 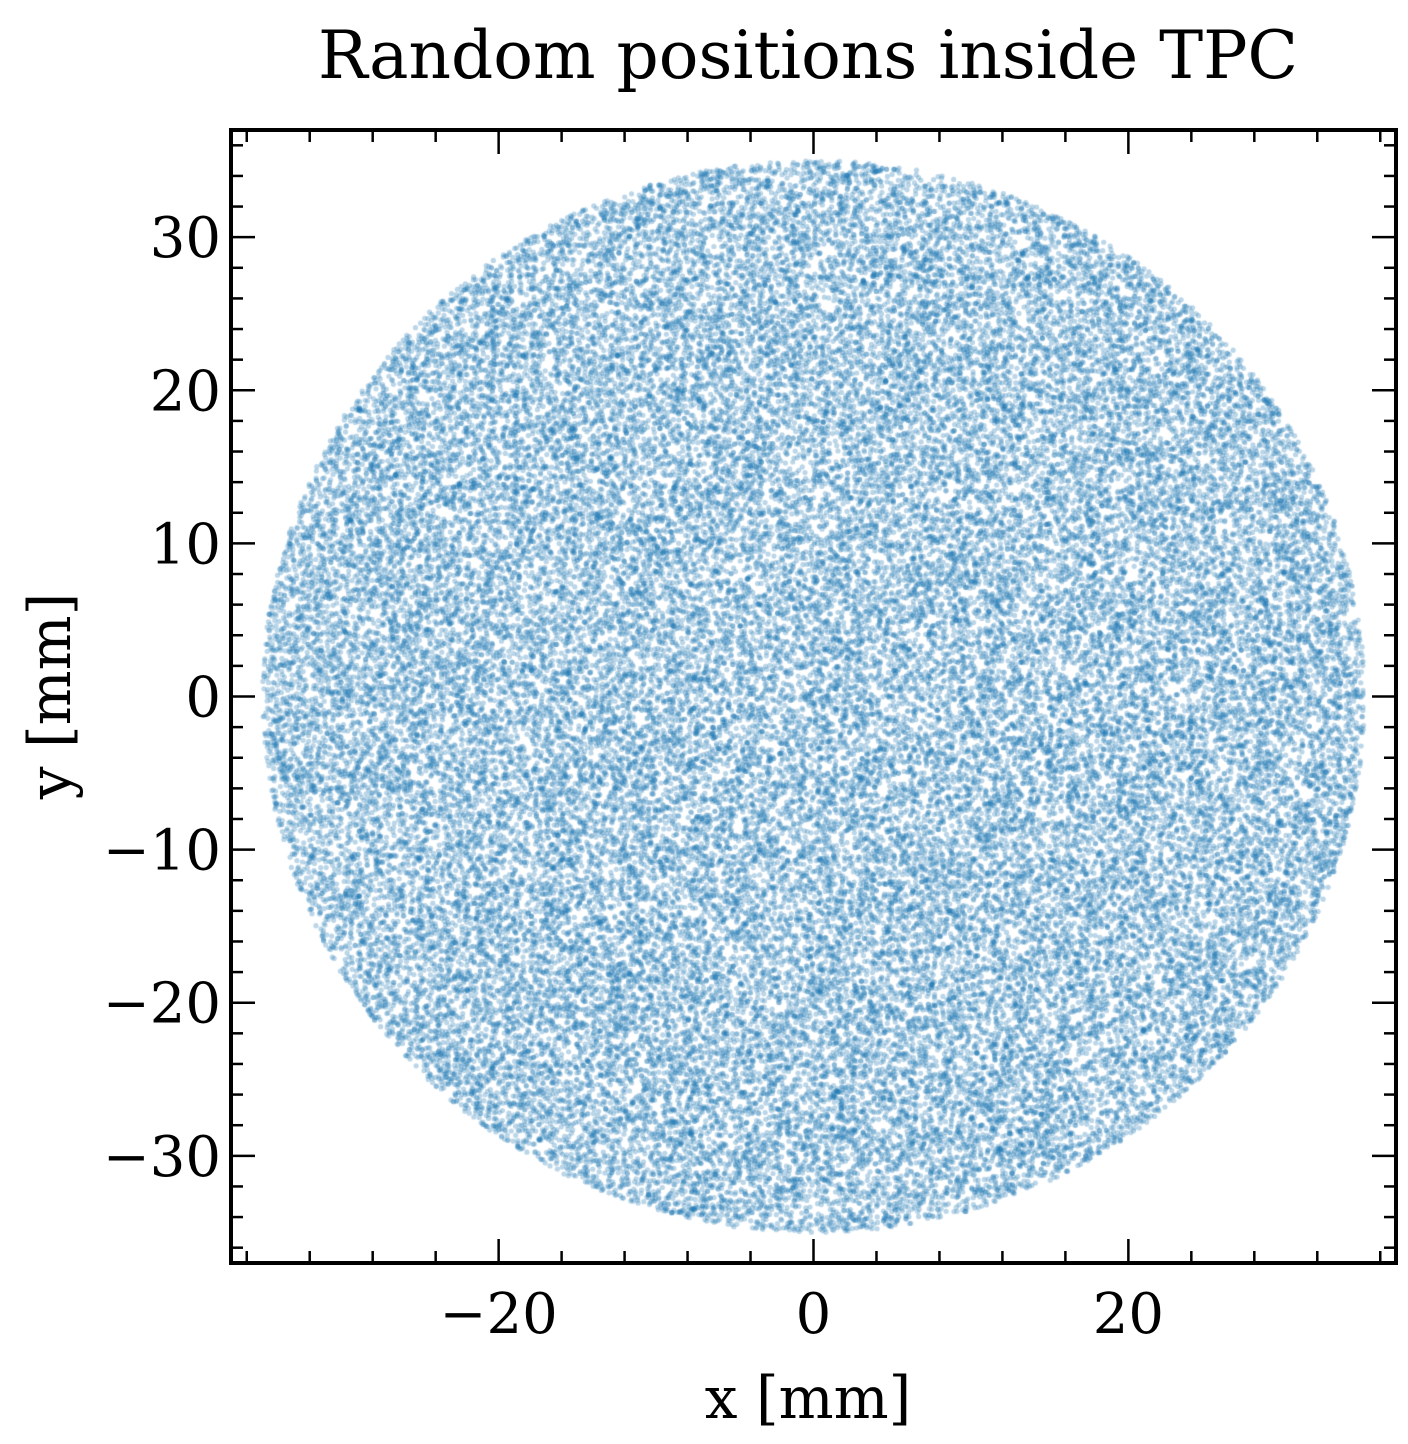 What do you see at coordinates (185, 238) in the screenshot?
I see `y-tick-label: 30` at bounding box center [185, 238].